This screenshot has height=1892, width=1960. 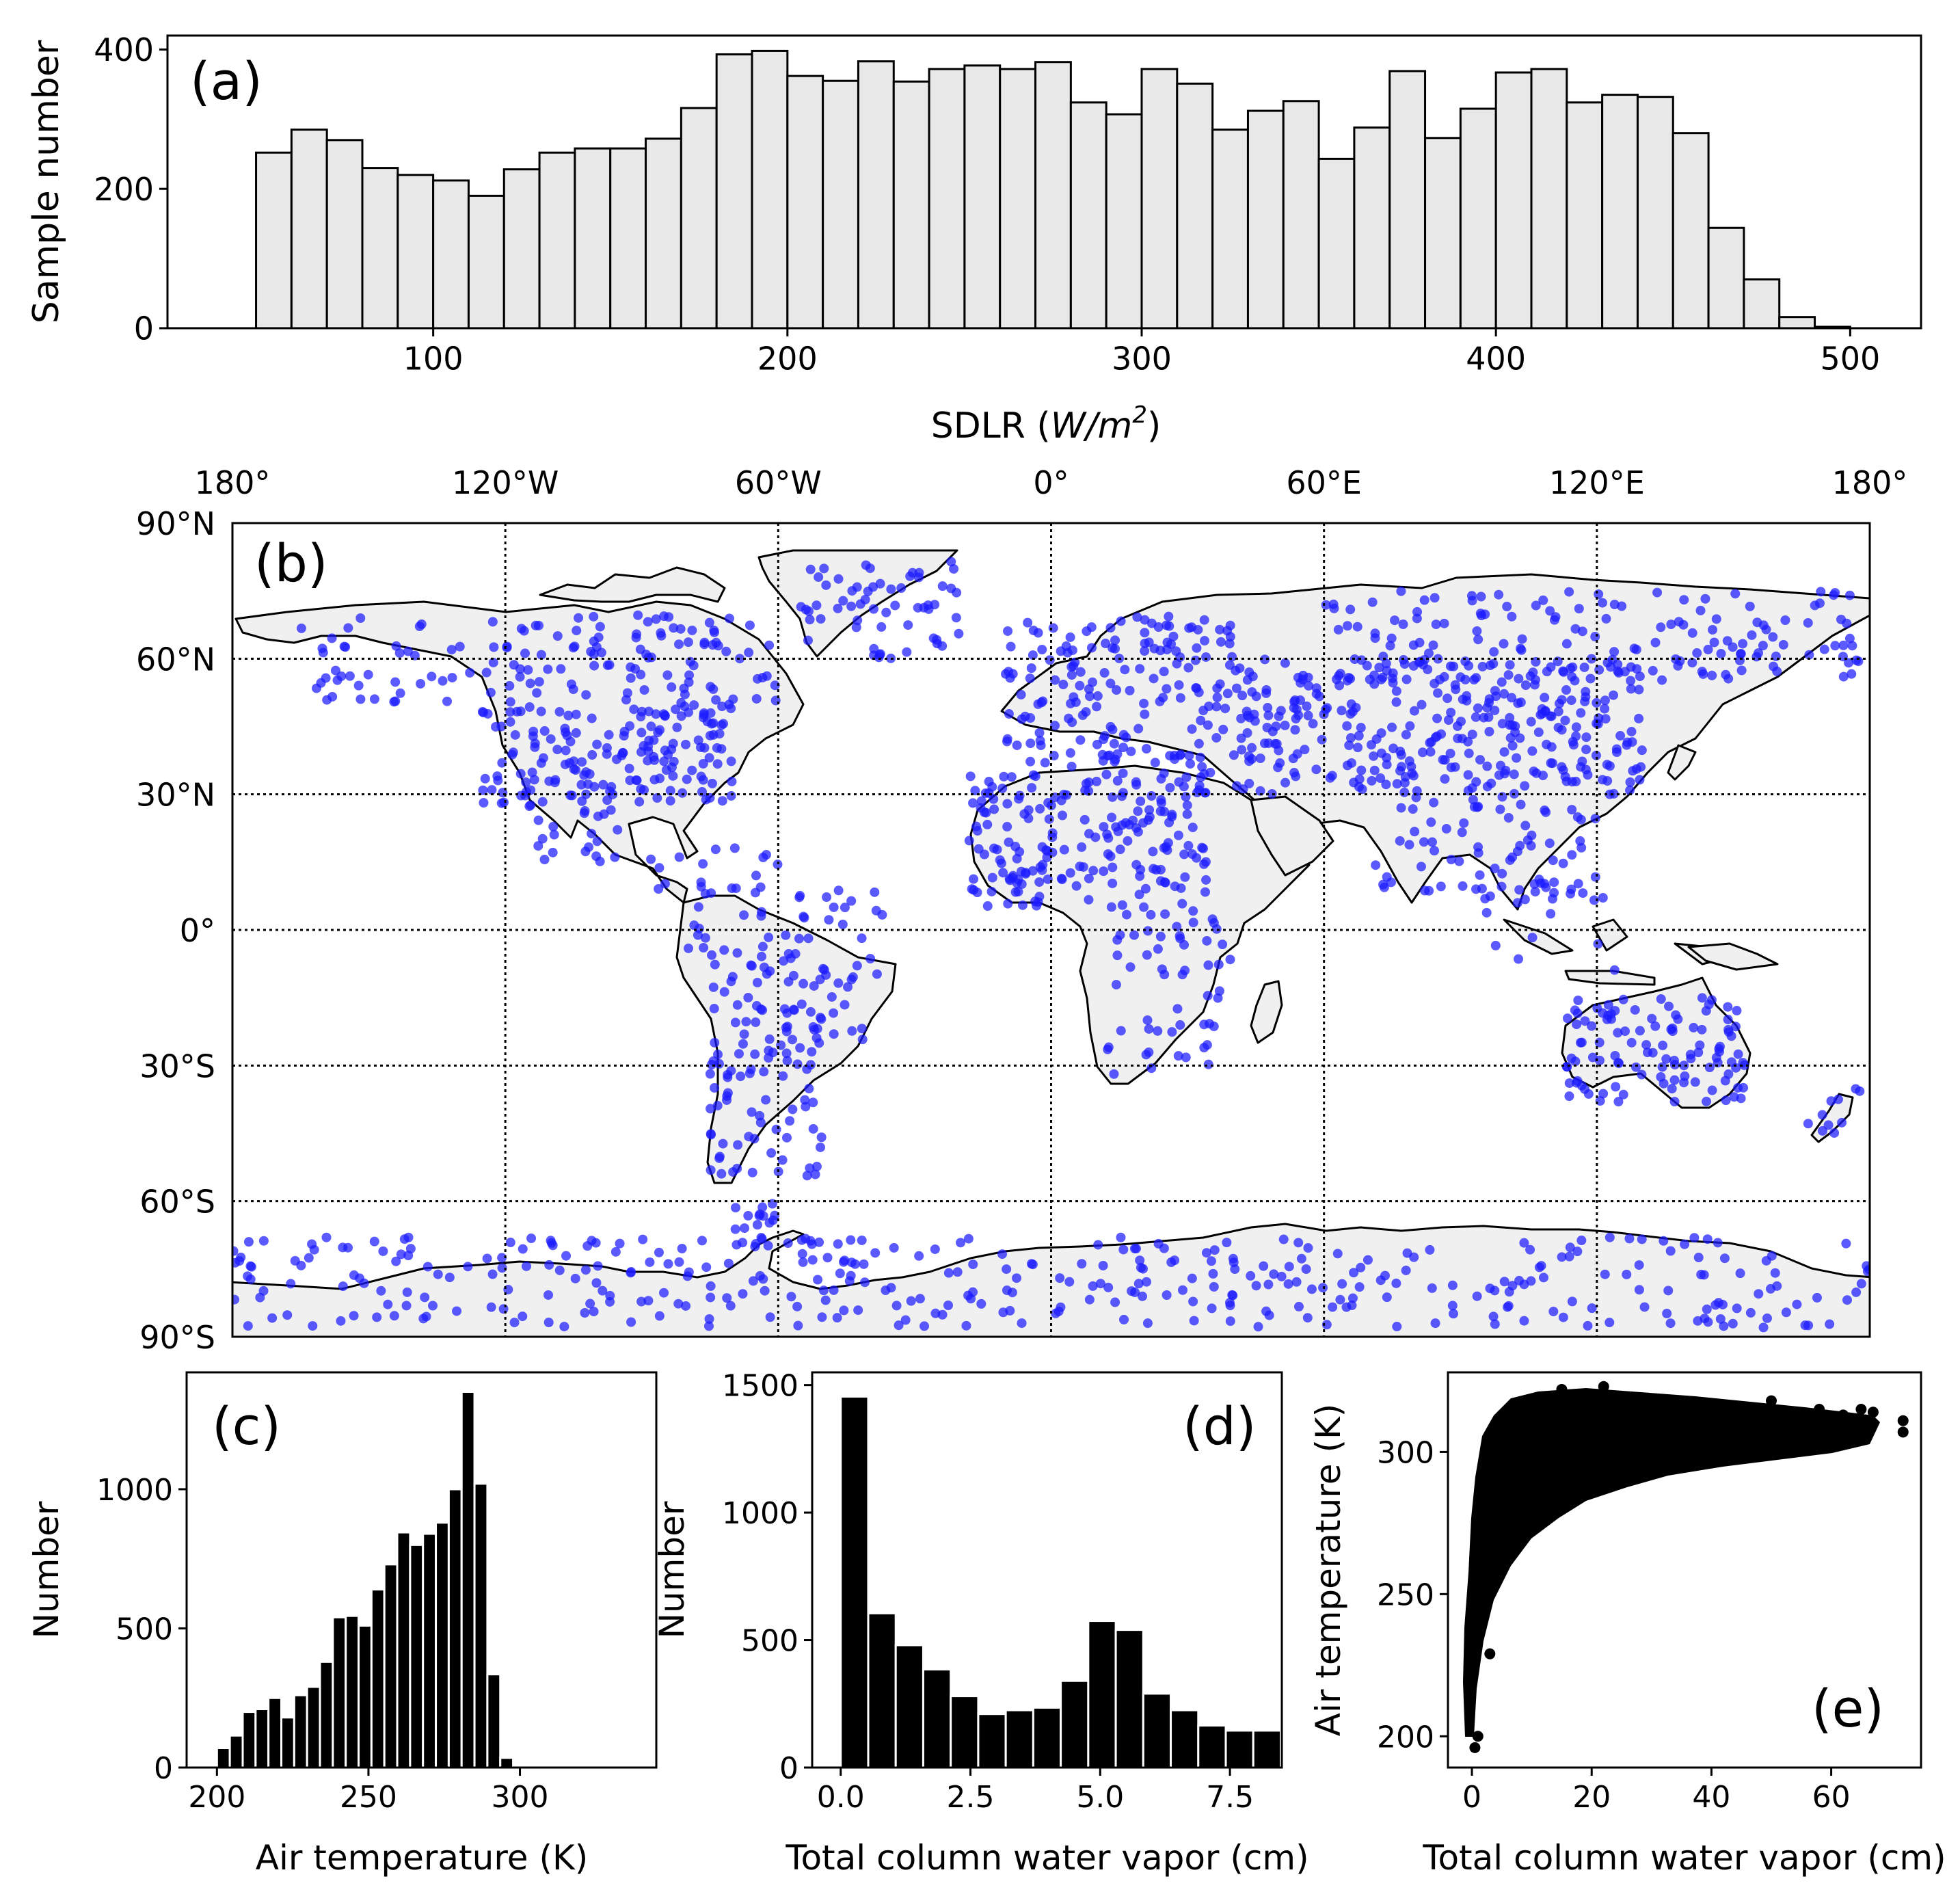 I want to click on y-tick-label: 0, so click(x=144, y=329).